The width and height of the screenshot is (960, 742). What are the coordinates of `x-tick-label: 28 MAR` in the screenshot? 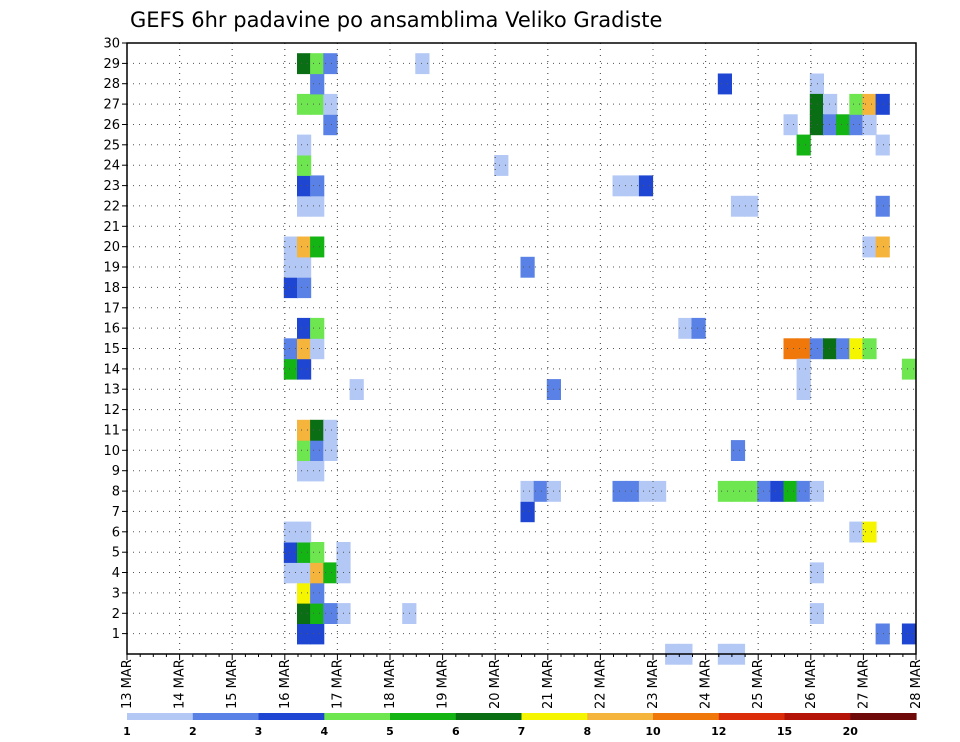 It's located at (916, 684).